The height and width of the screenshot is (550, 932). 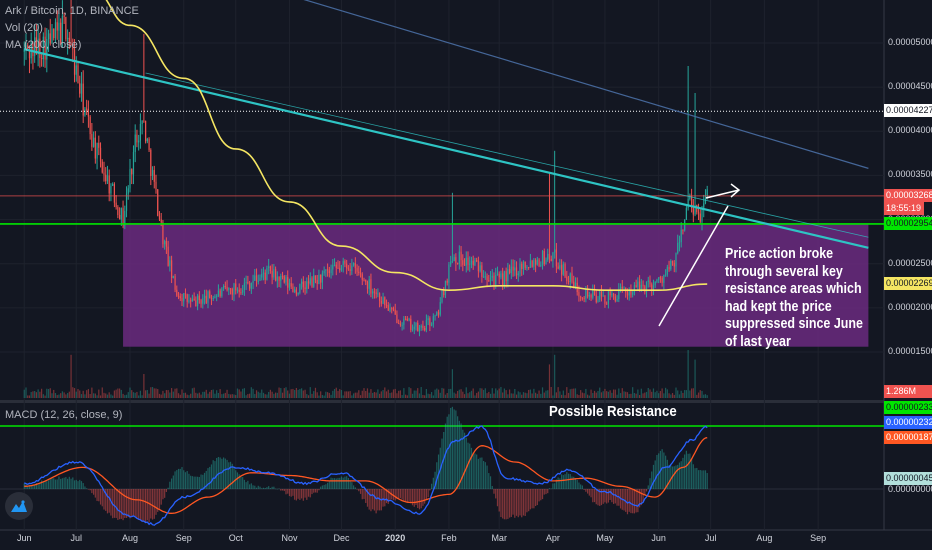 What do you see at coordinates (24, 28) in the screenshot?
I see `volume-legend: Vol (20)` at bounding box center [24, 28].